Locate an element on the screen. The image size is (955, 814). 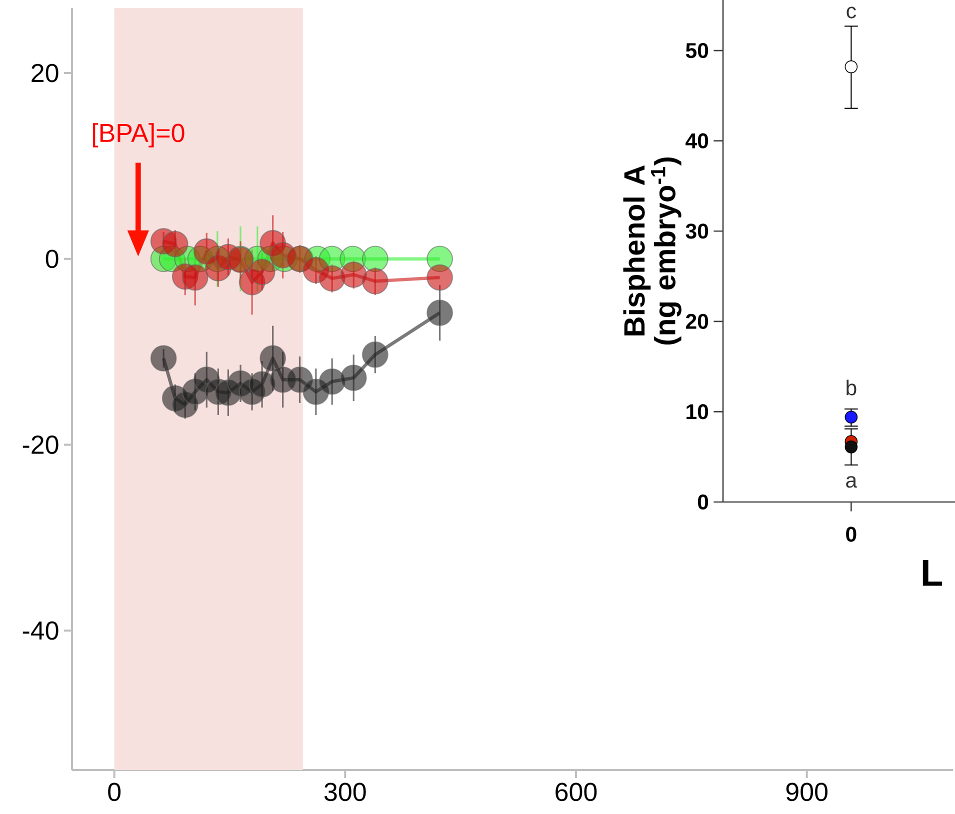
annotation: c is located at coordinates (851, 12).